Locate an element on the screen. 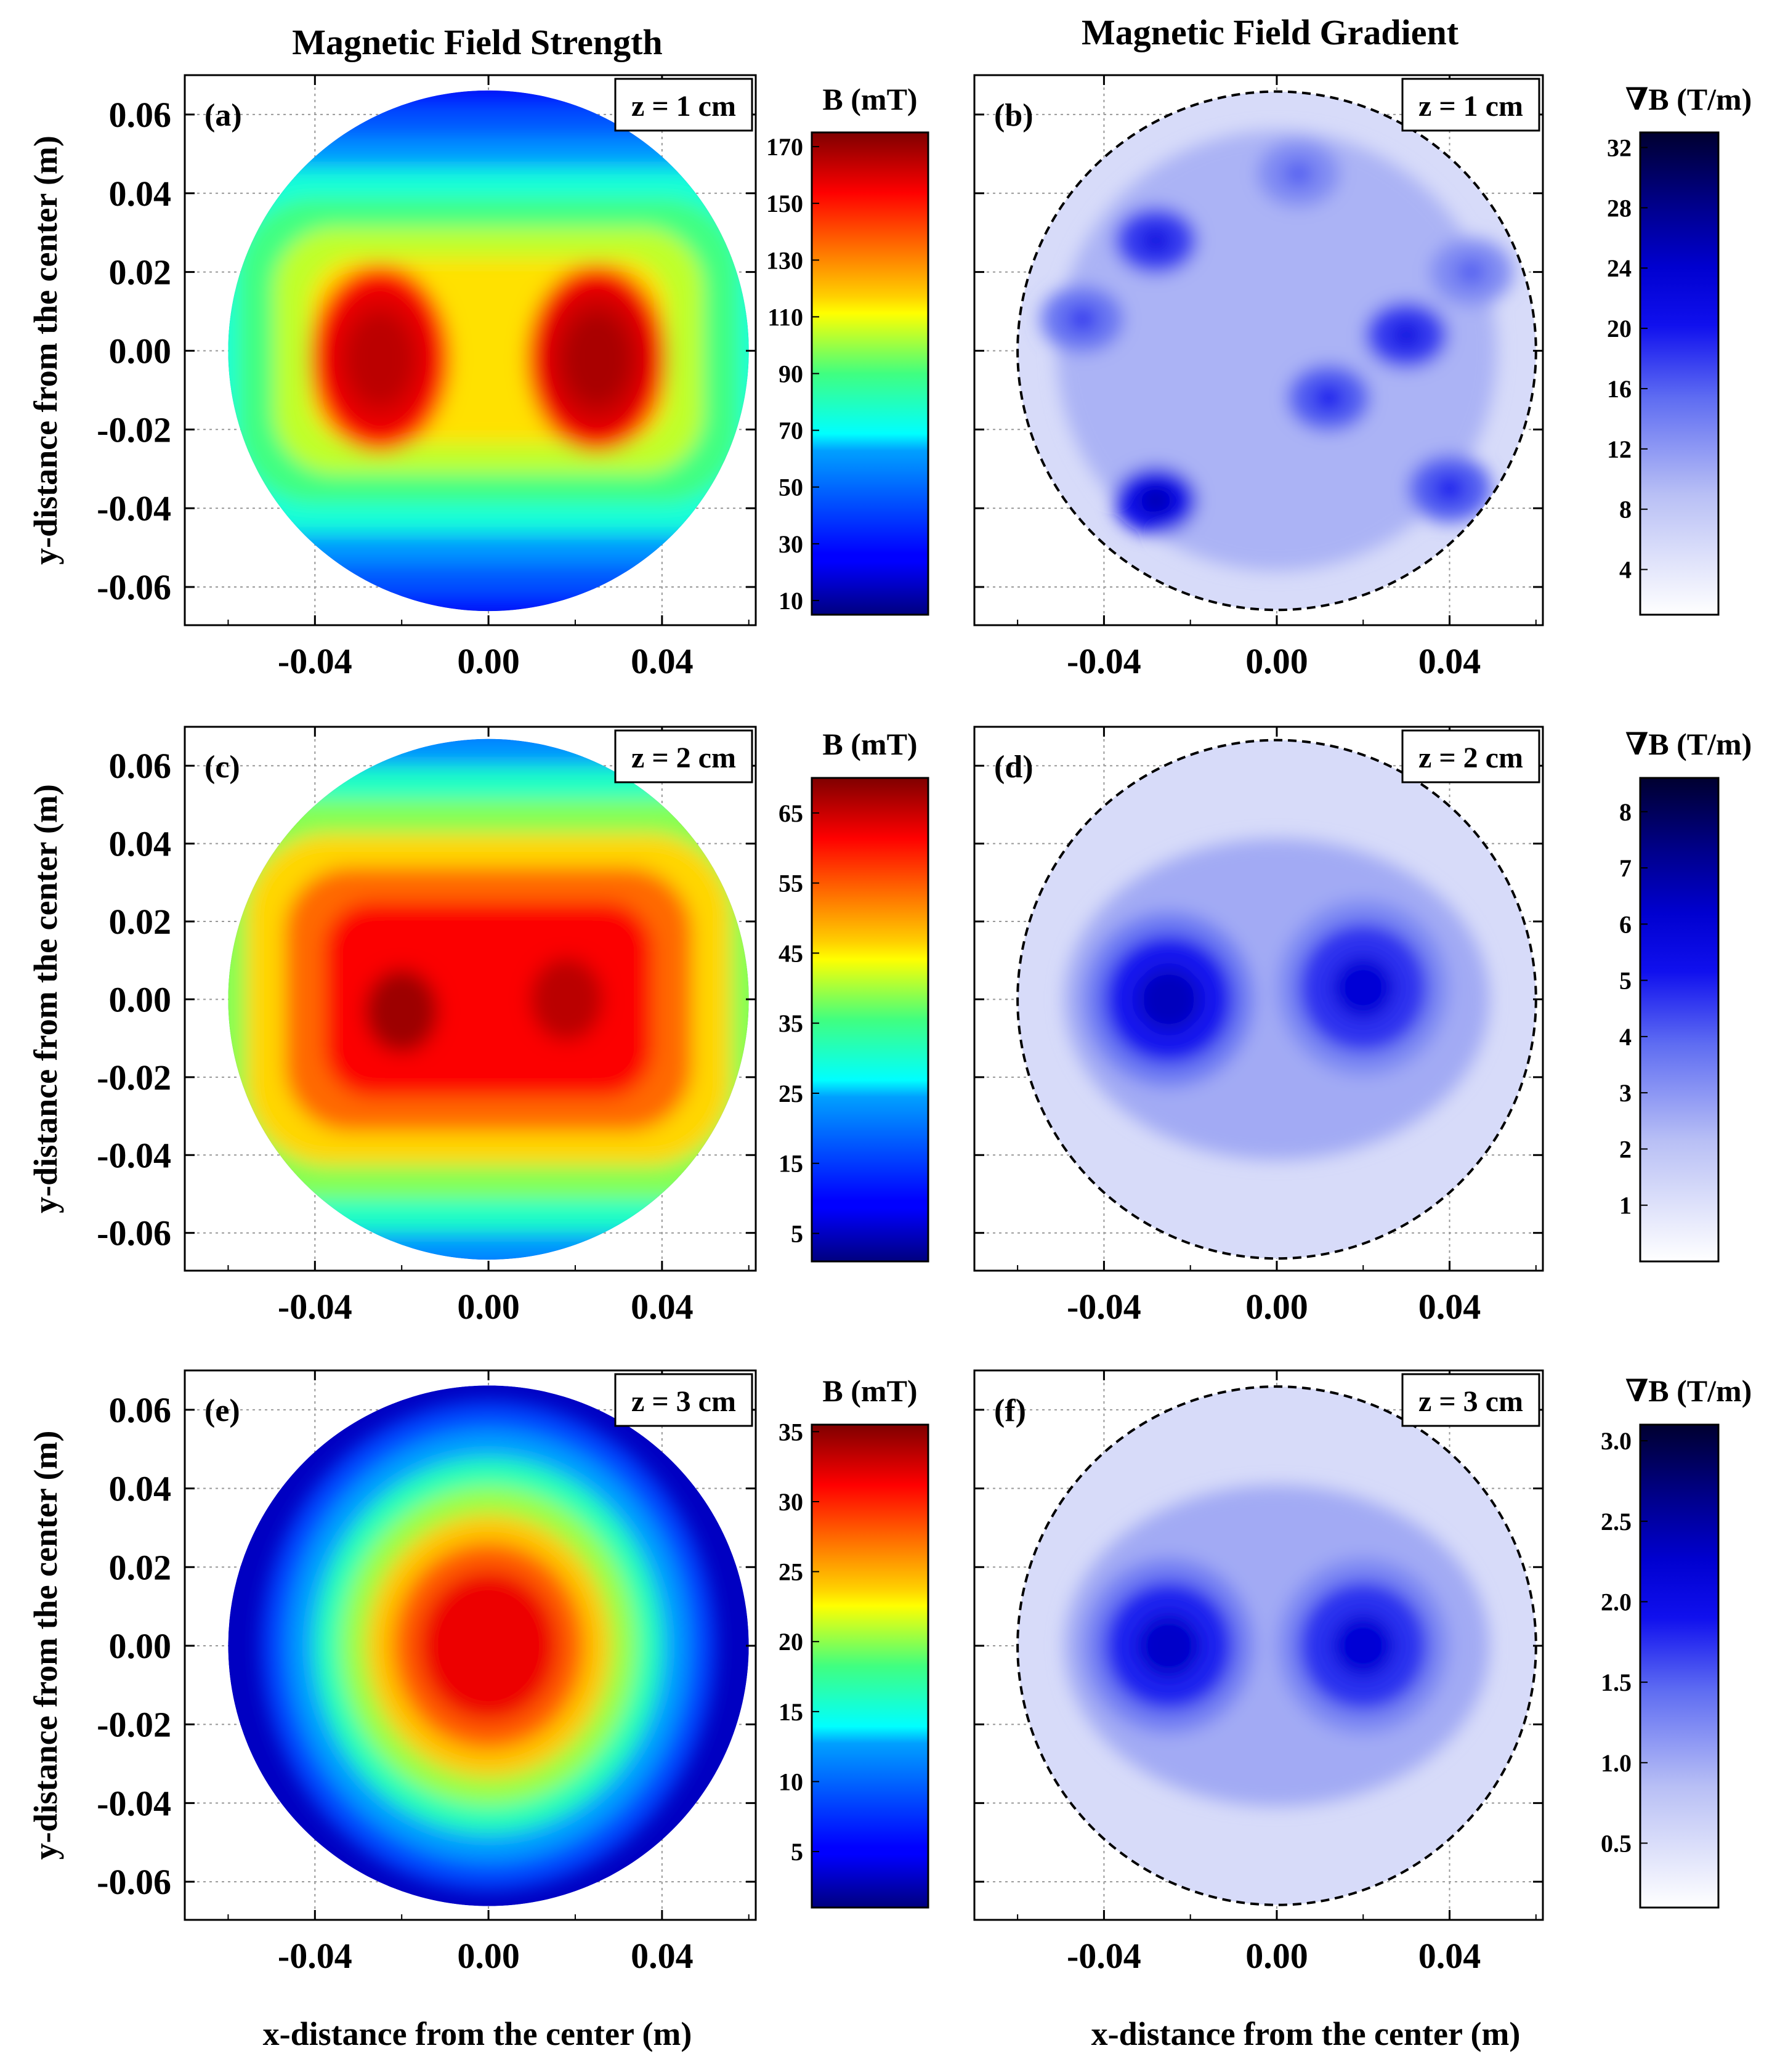  x-axis-label-right: x-distance from the center (m) is located at coordinates (1306, 2033).